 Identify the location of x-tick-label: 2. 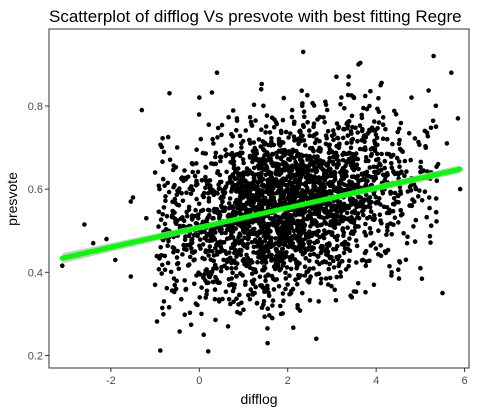
(288, 381).